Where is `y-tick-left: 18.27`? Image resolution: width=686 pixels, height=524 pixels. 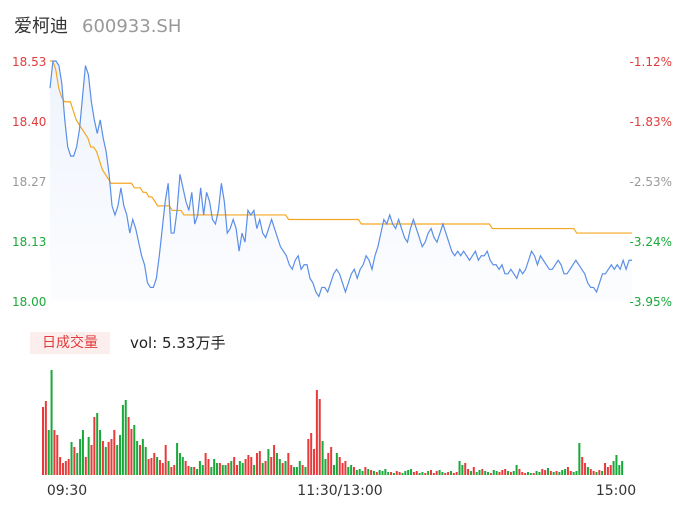
y-tick-left: 18.27 is located at coordinates (29, 182).